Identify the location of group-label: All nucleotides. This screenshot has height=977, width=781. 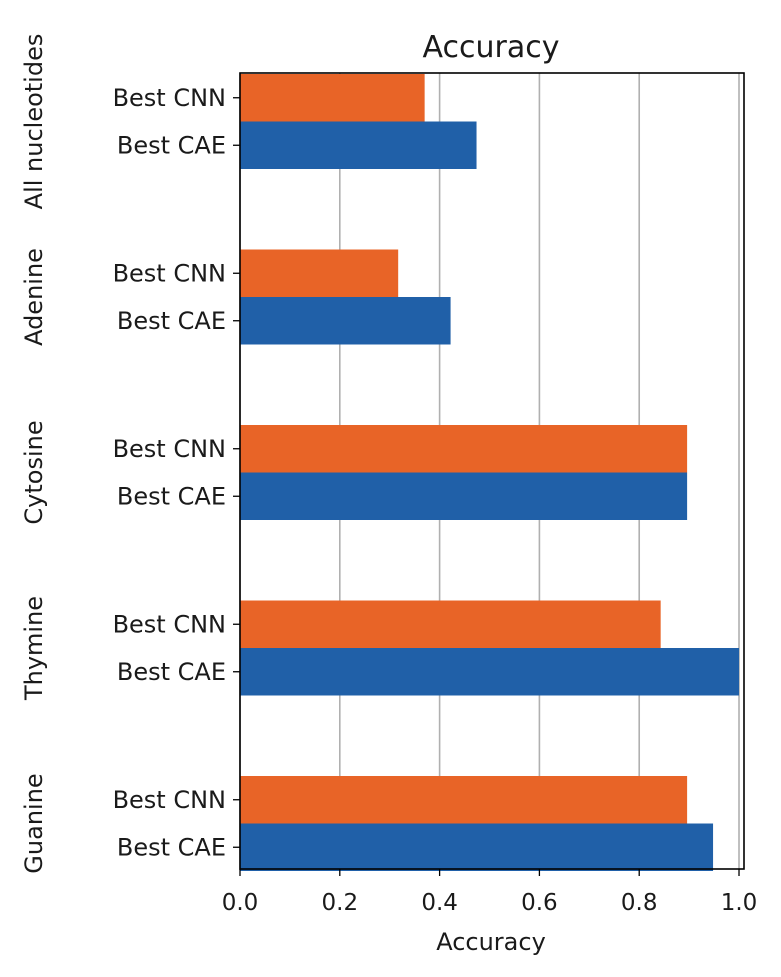
(34, 122).